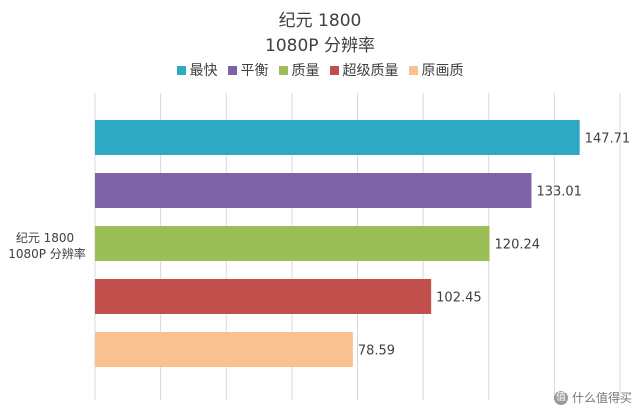  What do you see at coordinates (47, 253) in the screenshot?
I see `category-label: 1080P 分辨率` at bounding box center [47, 253].